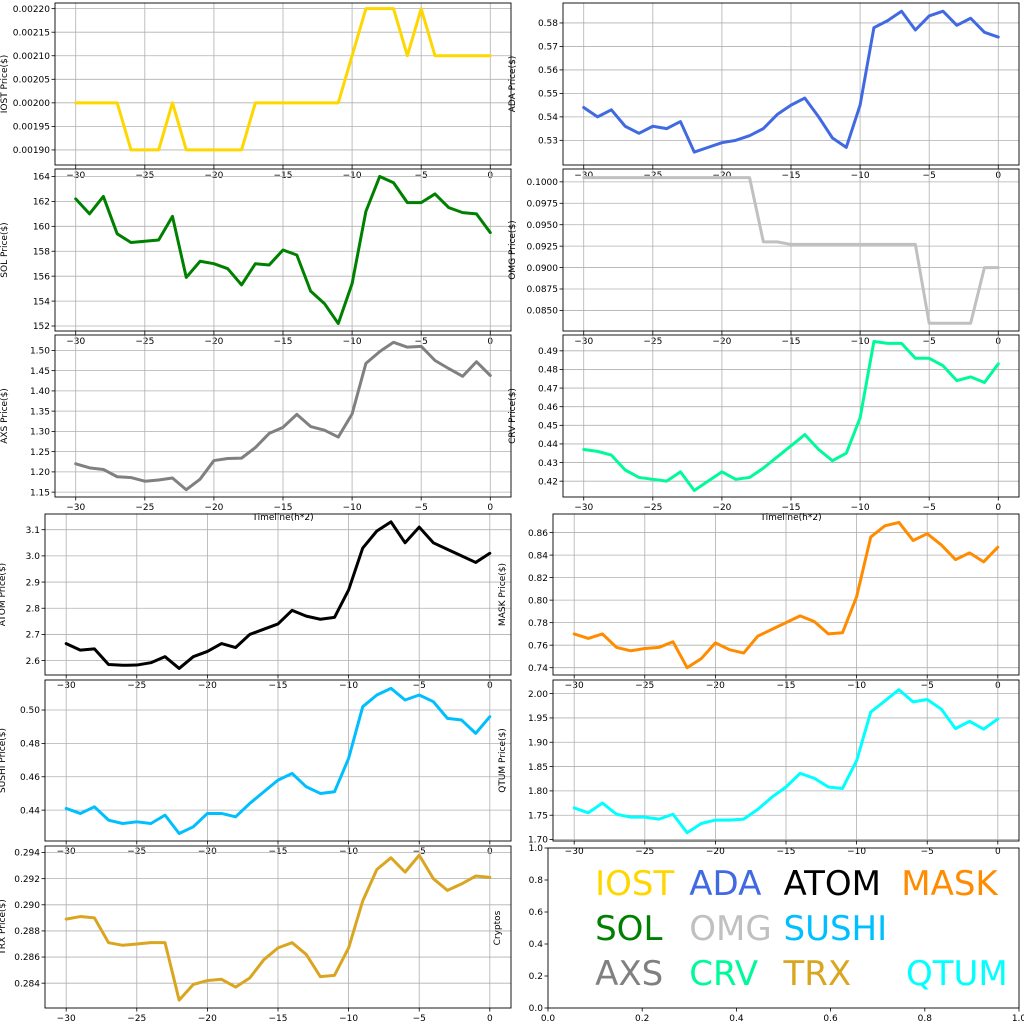  I want to click on price-line-crv, so click(791, 416).